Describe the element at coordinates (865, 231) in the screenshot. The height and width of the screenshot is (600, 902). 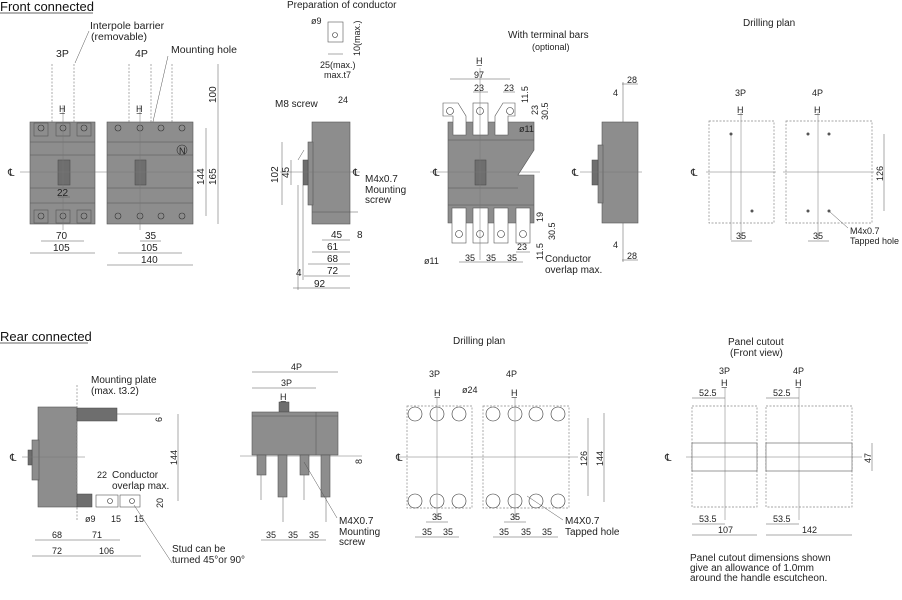
I see `m4-label: M4x0.7` at that location.